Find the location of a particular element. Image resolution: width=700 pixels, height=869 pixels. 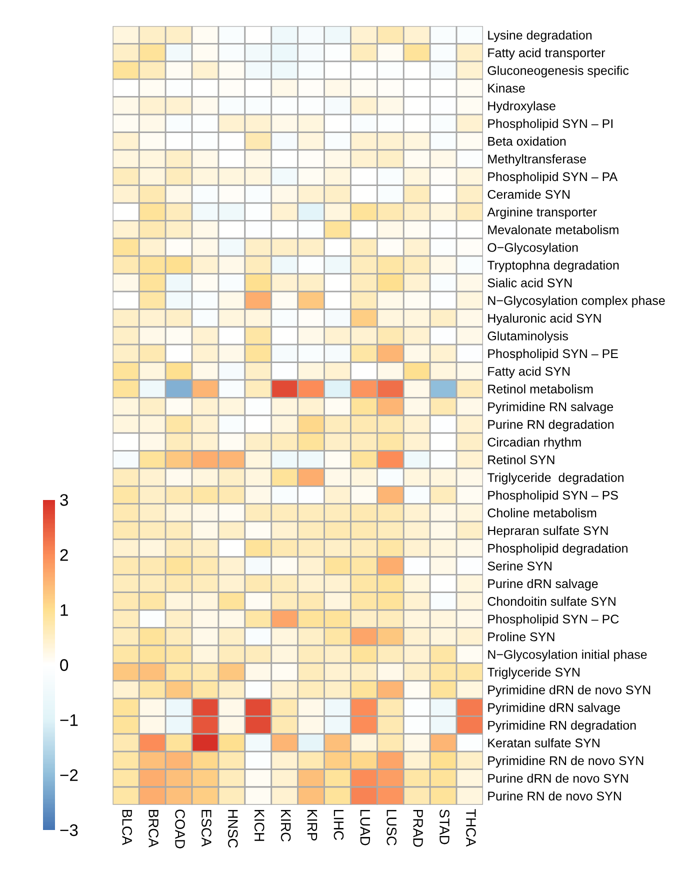

y-tick-label: Phospholipid degradation is located at coordinates (558, 550).